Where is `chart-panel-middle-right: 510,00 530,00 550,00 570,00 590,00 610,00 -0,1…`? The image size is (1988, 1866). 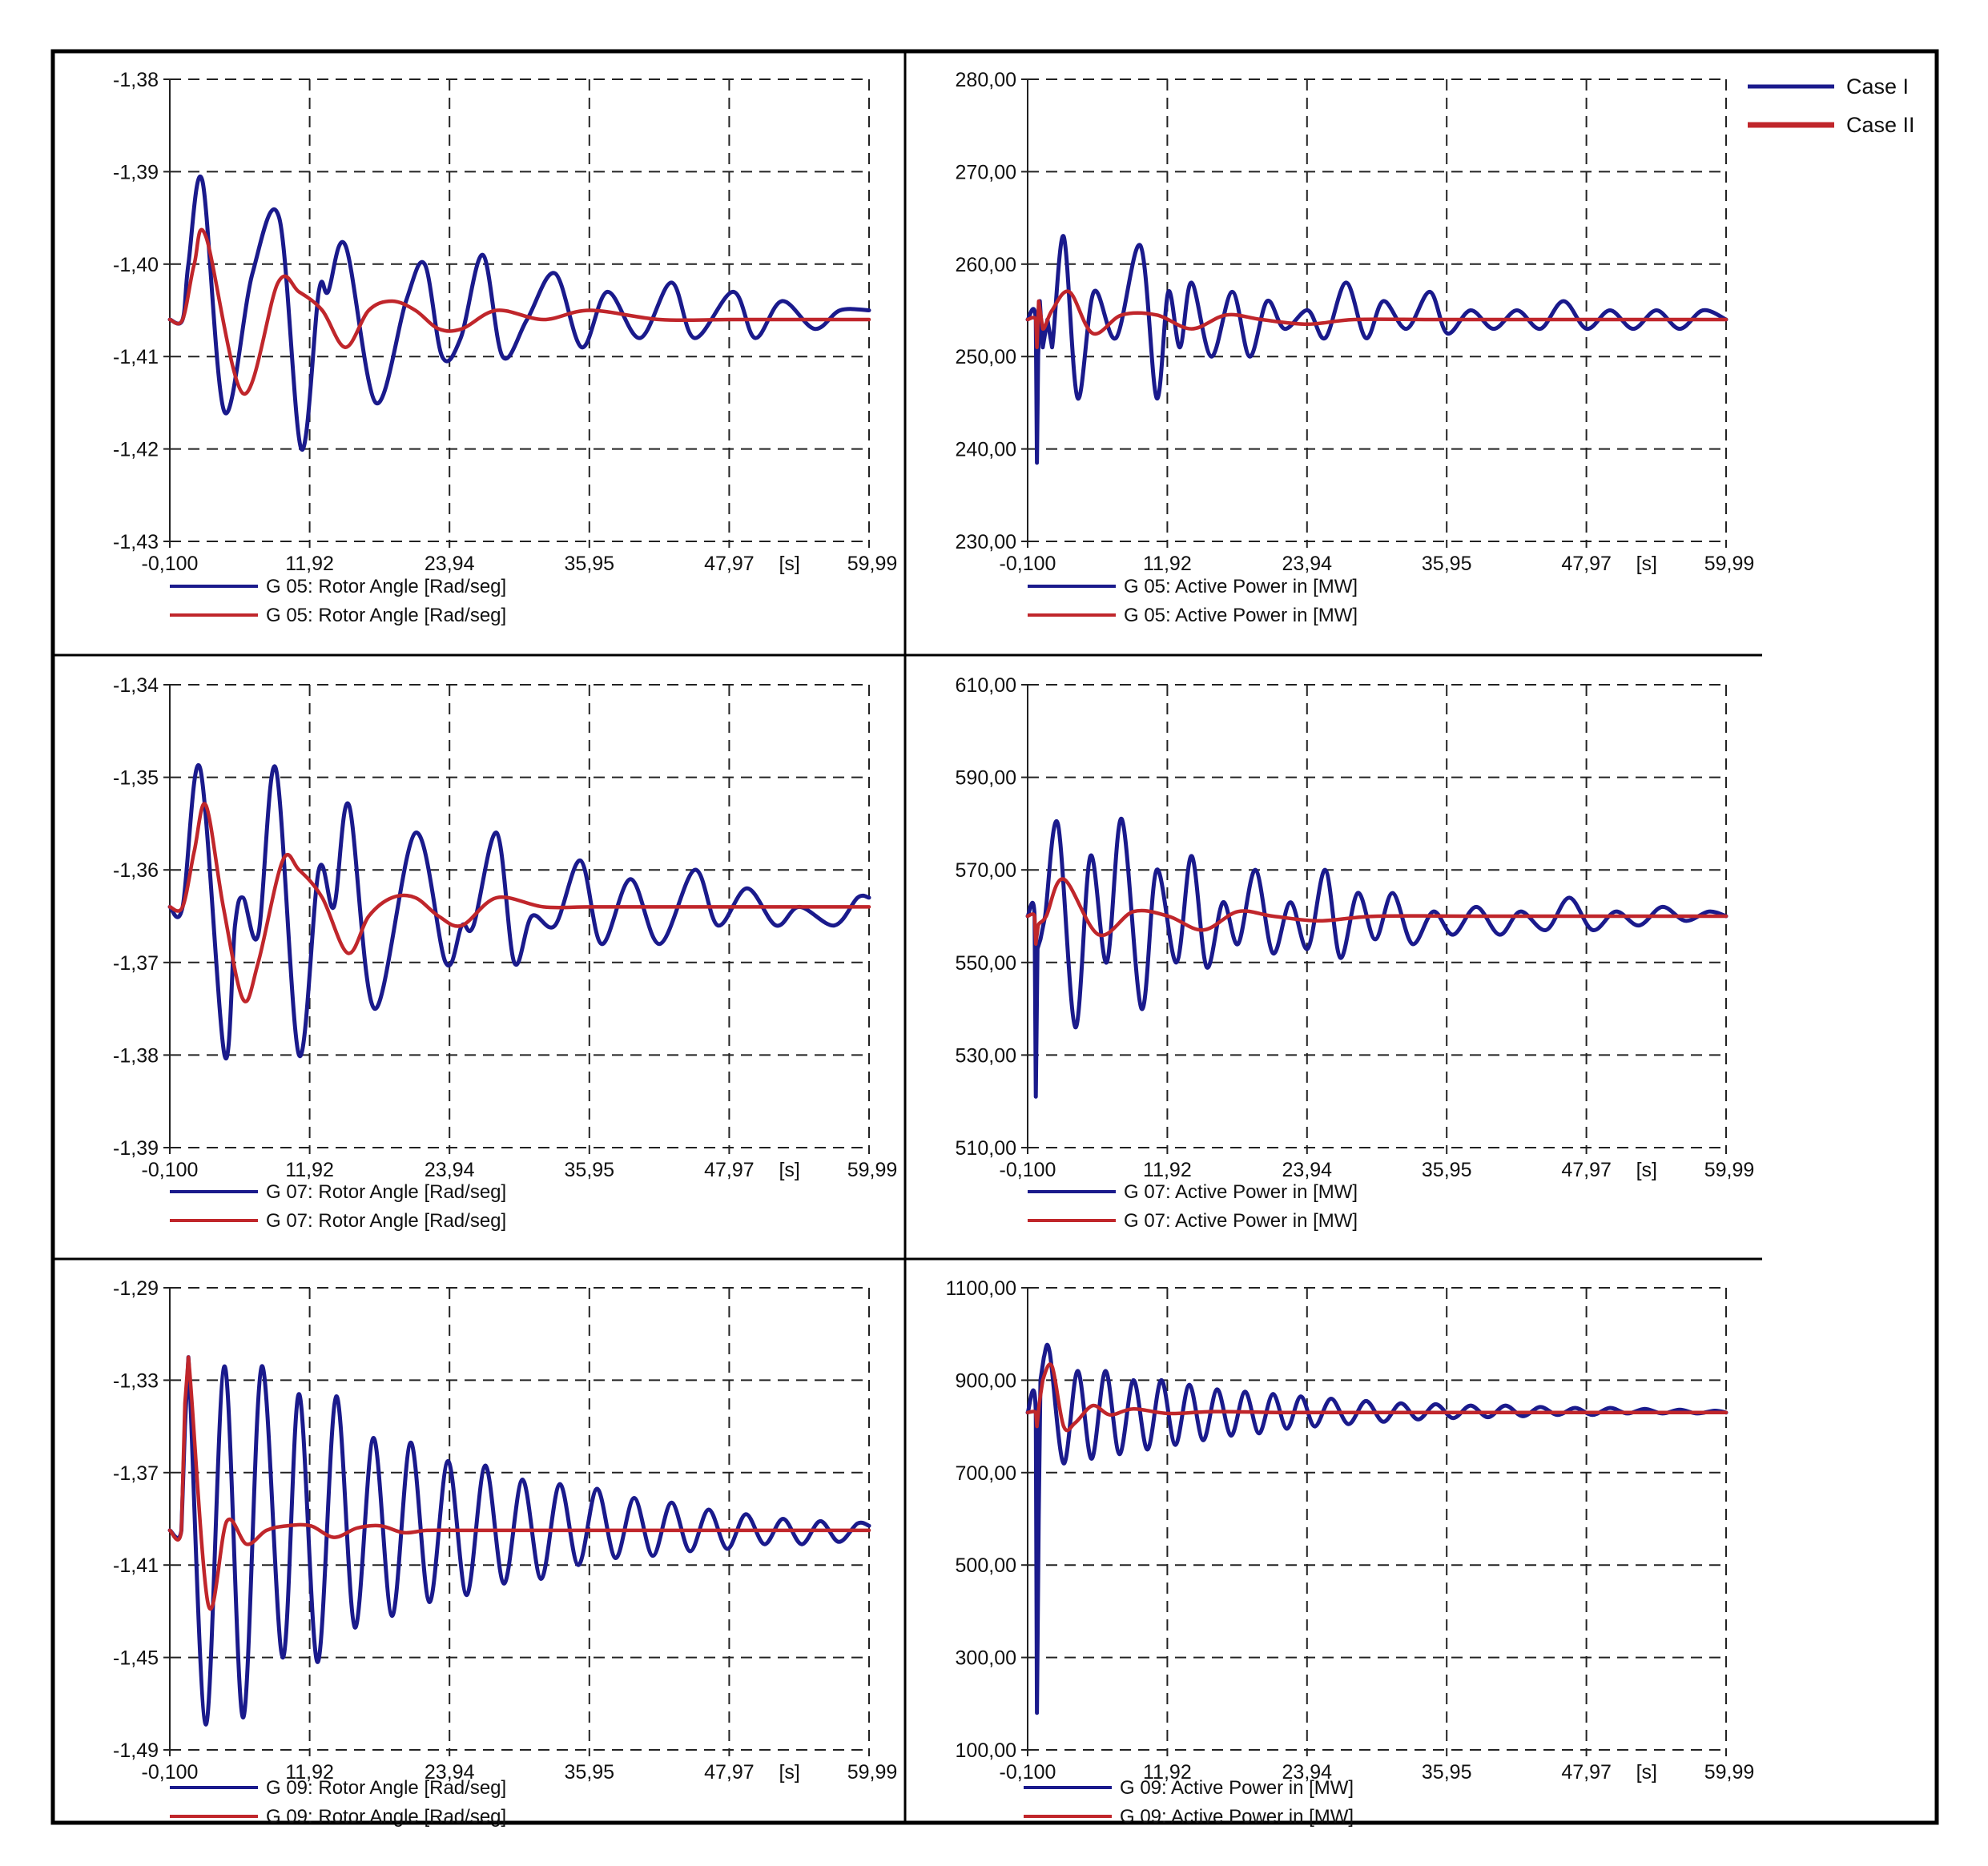
chart-panel-middle-right: 510,00 530,00 550,00 570,00 590,00 610,00 -0,1… is located at coordinates (1355, 953).